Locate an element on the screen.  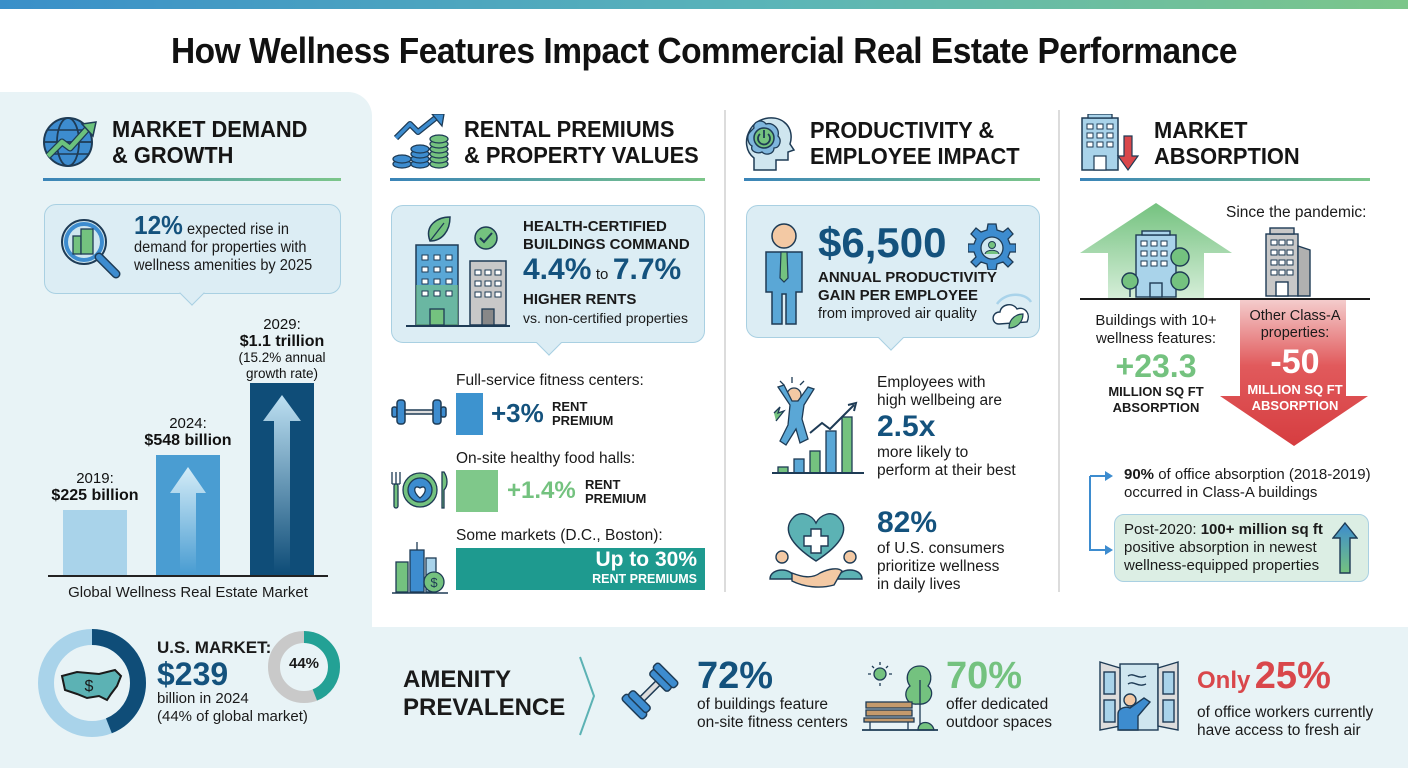
amenity-prevalence-band is located at coordinates (890, 697).